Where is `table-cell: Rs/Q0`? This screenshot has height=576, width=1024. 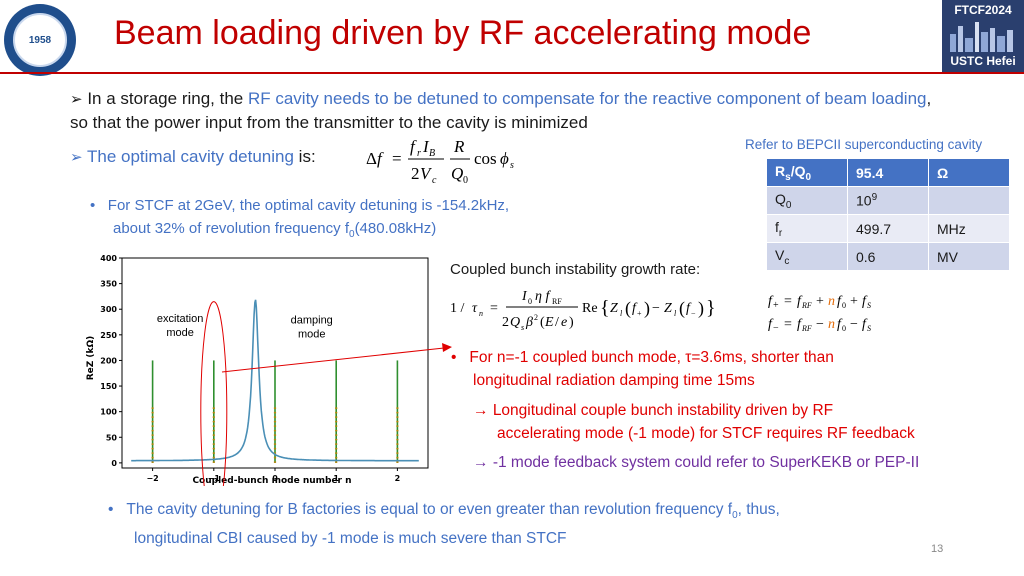 table-cell: Rs/Q0 is located at coordinates (807, 172).